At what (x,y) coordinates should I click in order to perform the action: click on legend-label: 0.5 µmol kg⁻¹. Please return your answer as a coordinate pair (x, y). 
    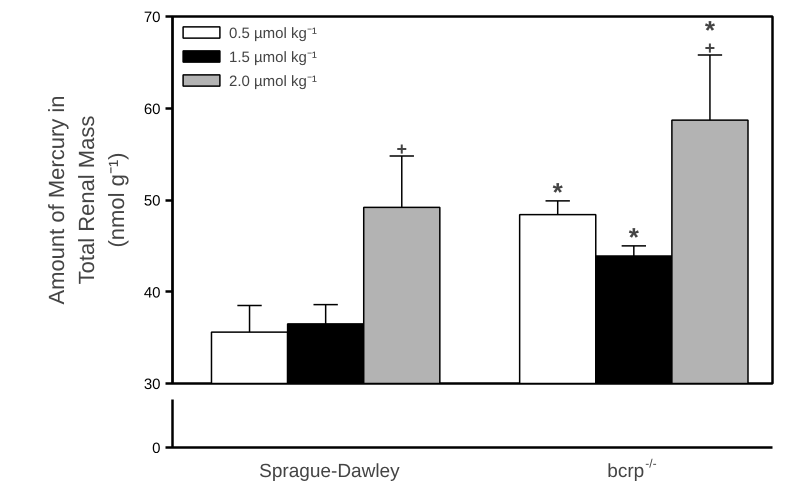
    Looking at the image, I should click on (273, 33).